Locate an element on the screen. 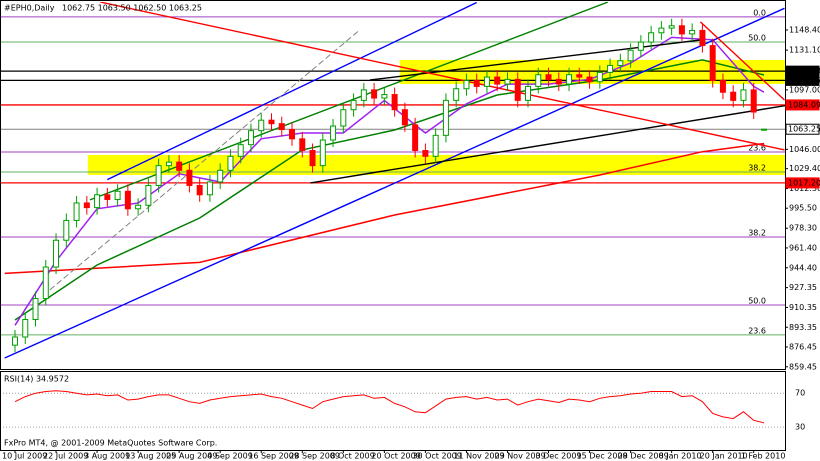 This screenshot has width=820, height=461. trendline is located at coordinates (535, 60).